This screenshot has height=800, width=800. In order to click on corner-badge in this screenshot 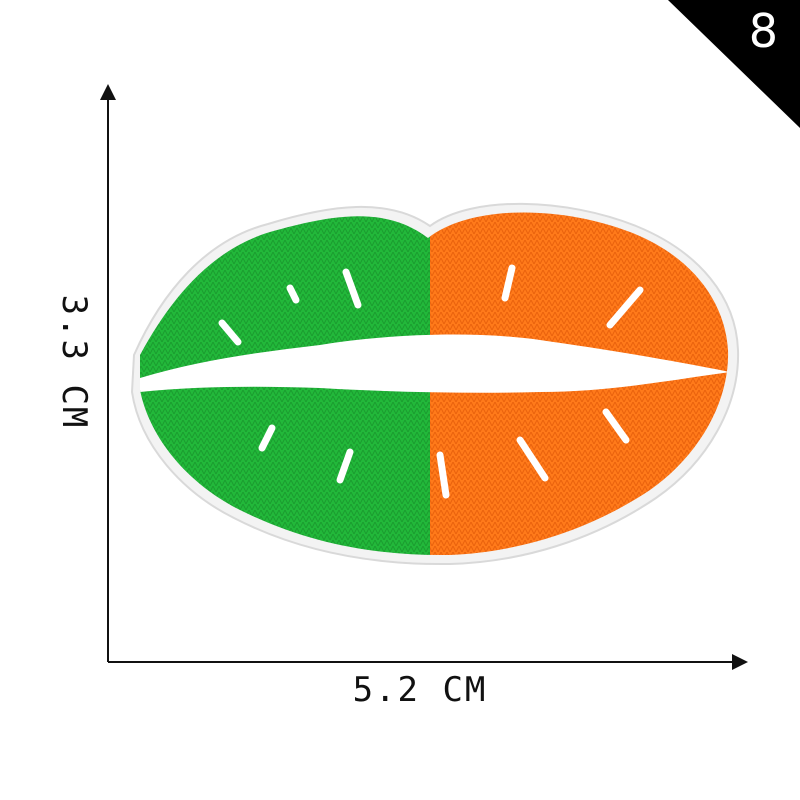, I will do `click(734, 64)`.